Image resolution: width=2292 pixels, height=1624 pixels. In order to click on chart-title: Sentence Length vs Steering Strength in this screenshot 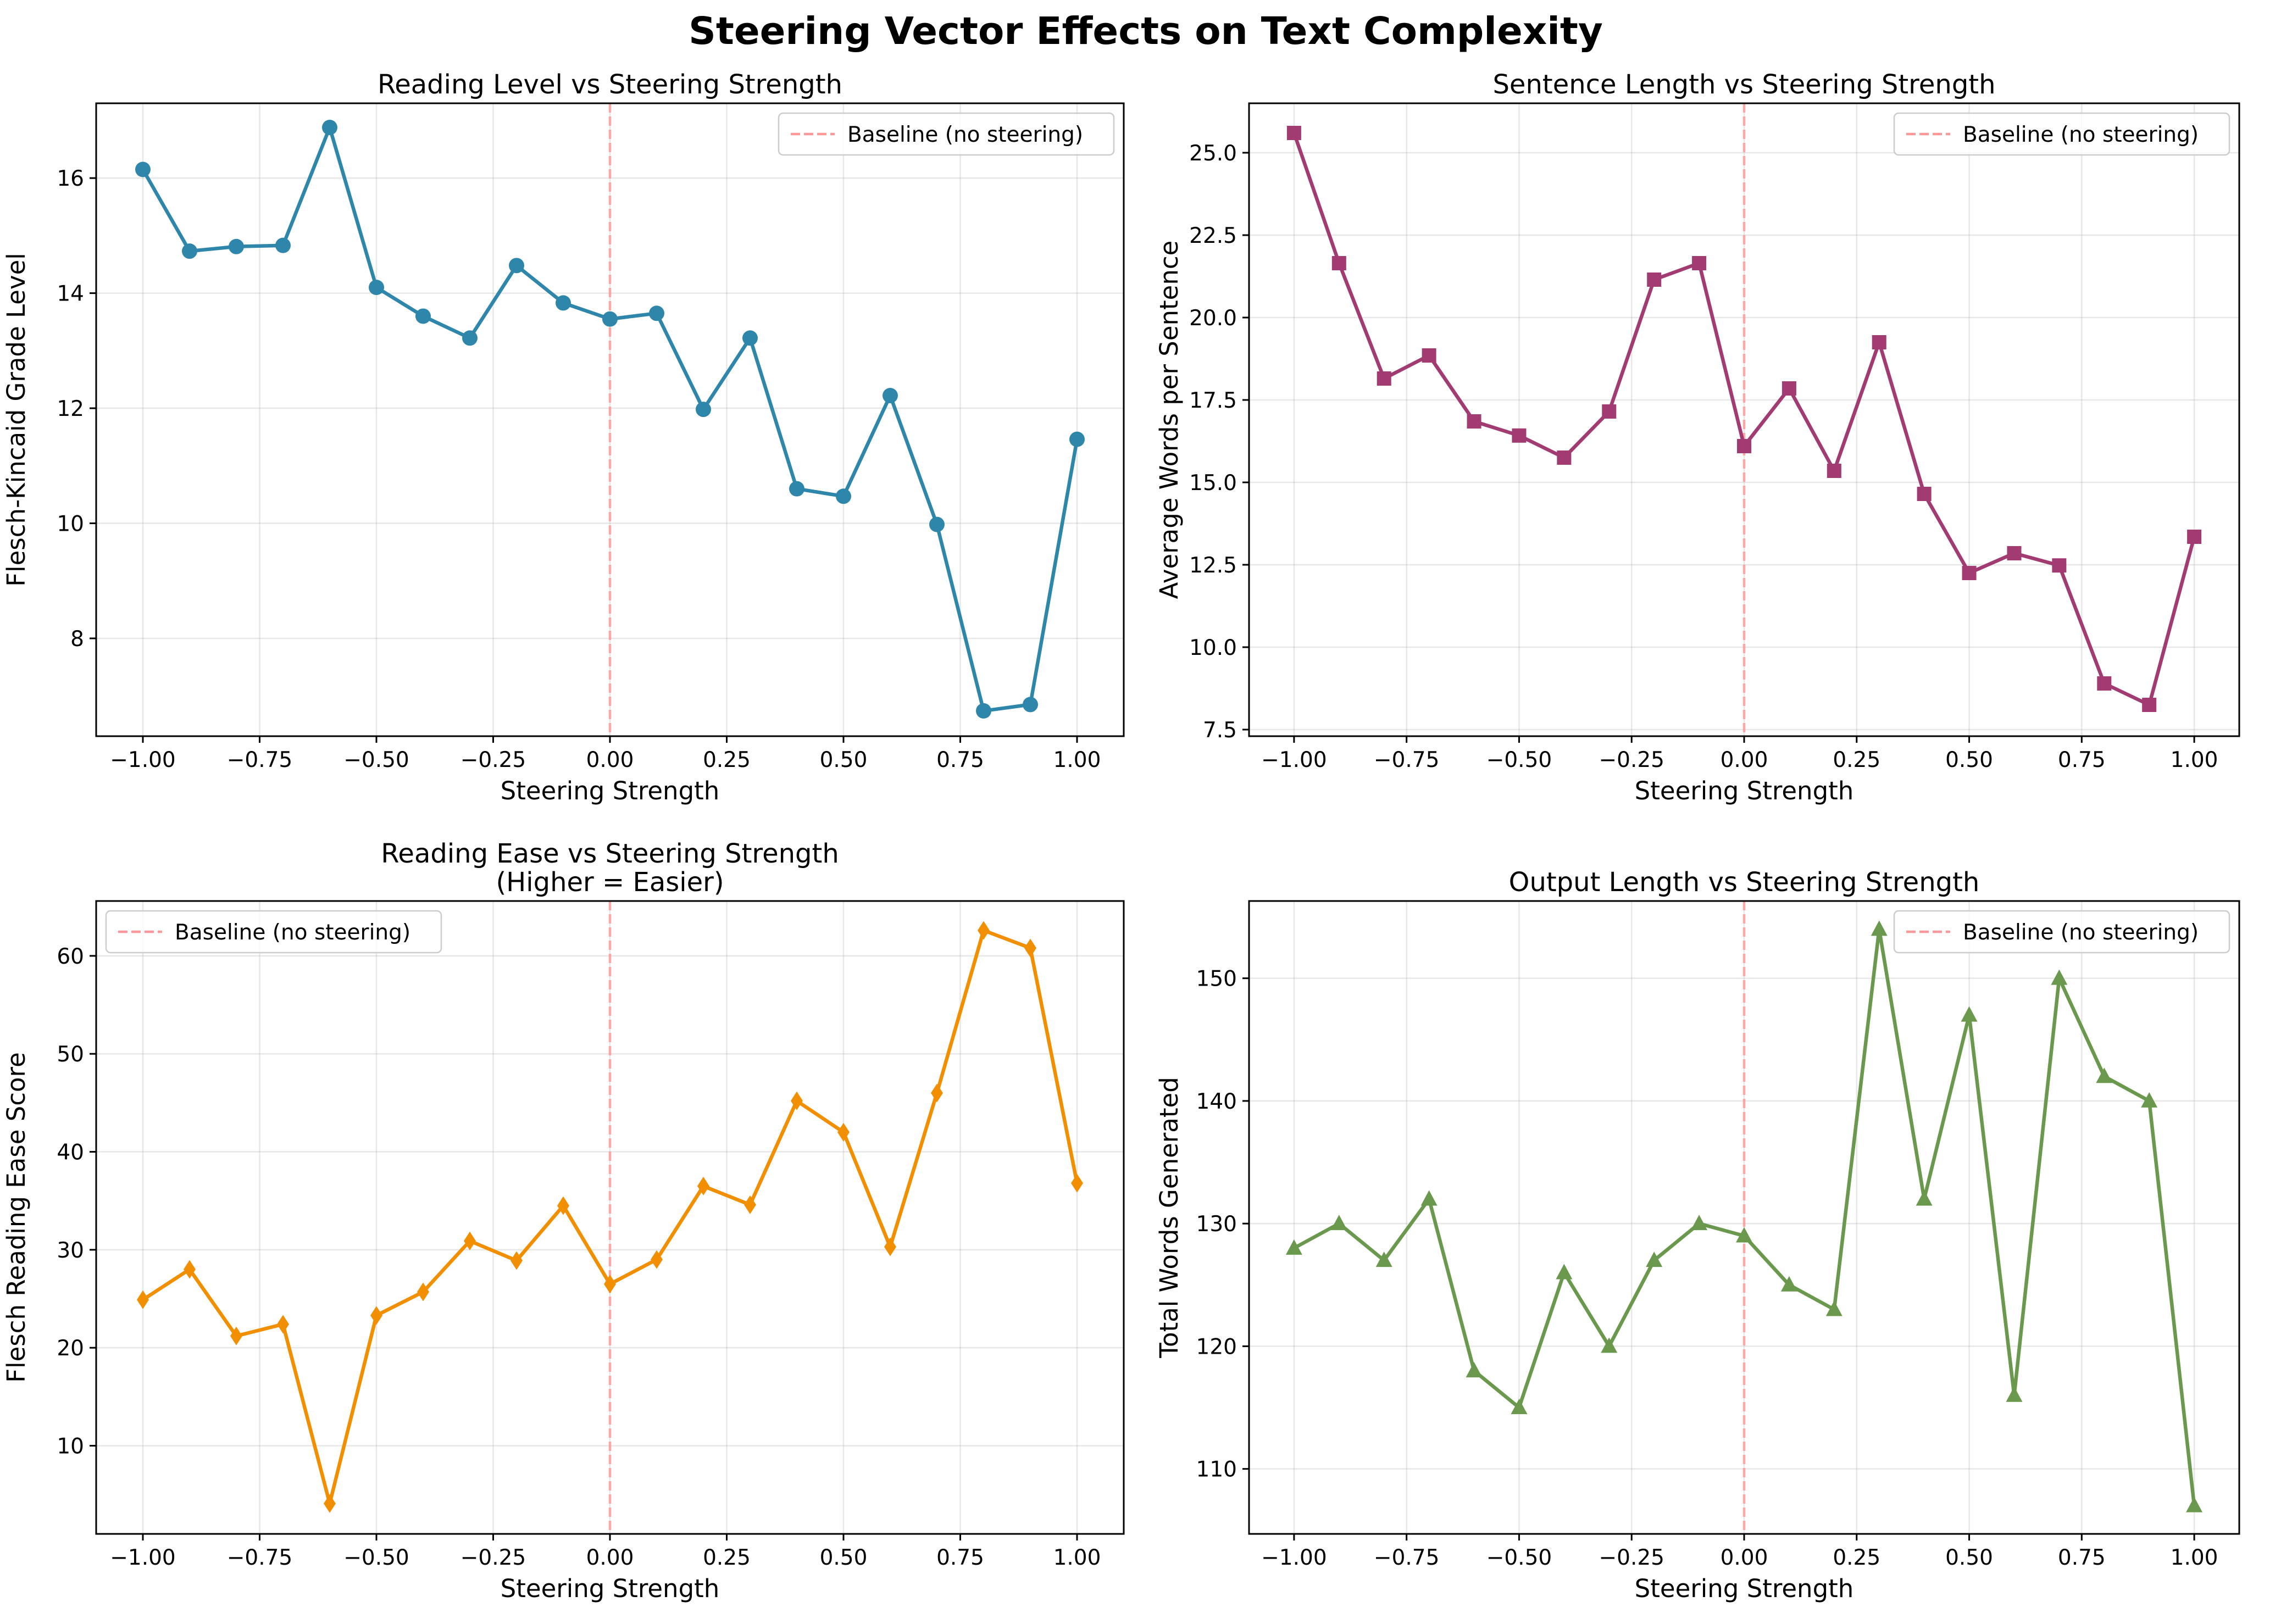, I will do `click(1743, 84)`.